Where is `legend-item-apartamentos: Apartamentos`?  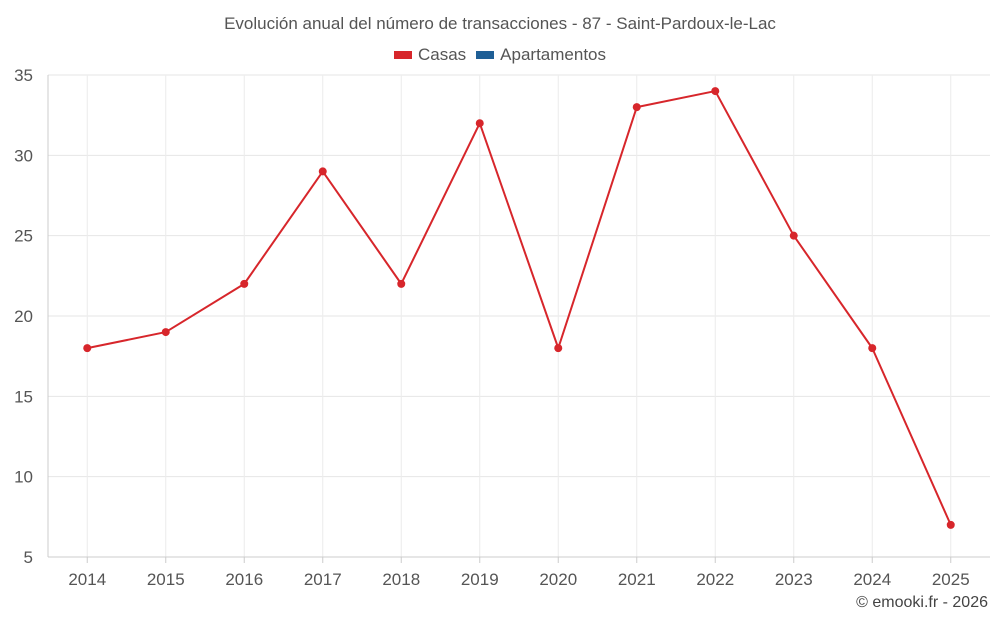
legend-item-apartamentos: Apartamentos is located at coordinates (541, 55).